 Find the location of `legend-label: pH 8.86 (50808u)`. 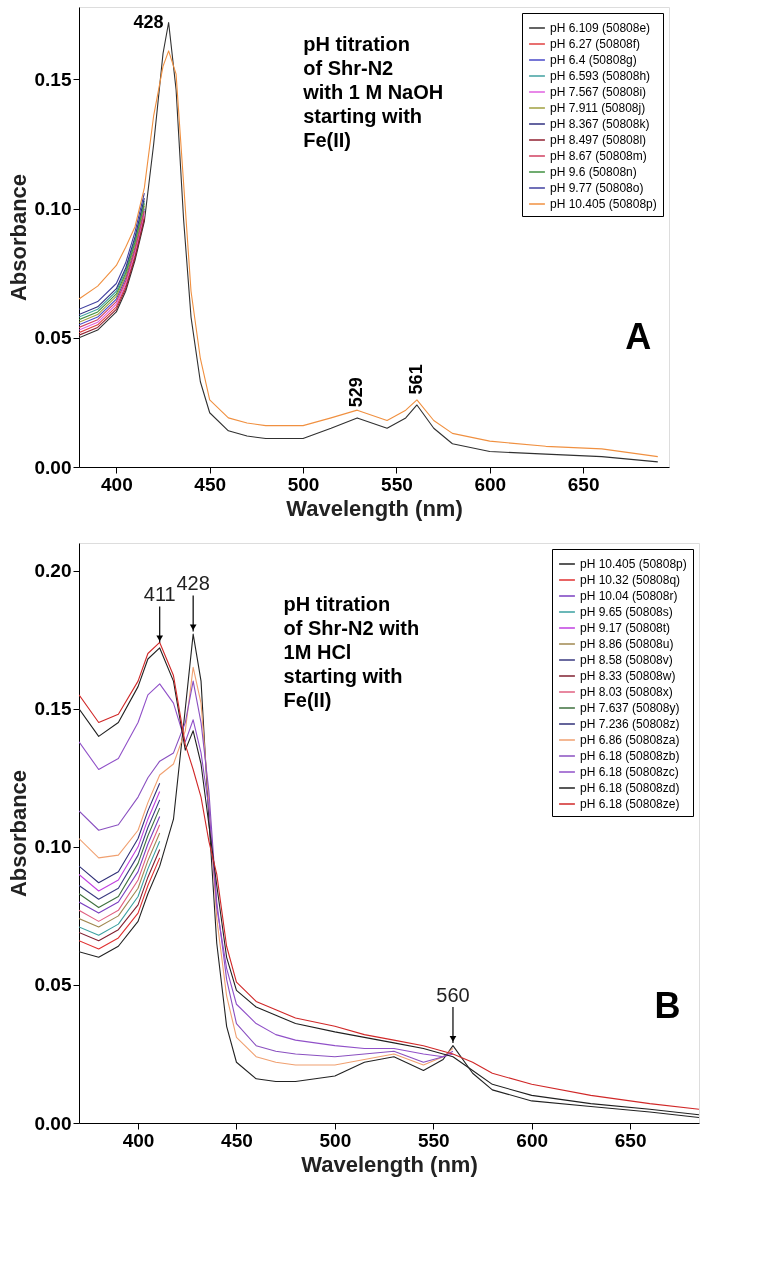

legend-label: pH 8.86 (50808u) is located at coordinates (627, 644).